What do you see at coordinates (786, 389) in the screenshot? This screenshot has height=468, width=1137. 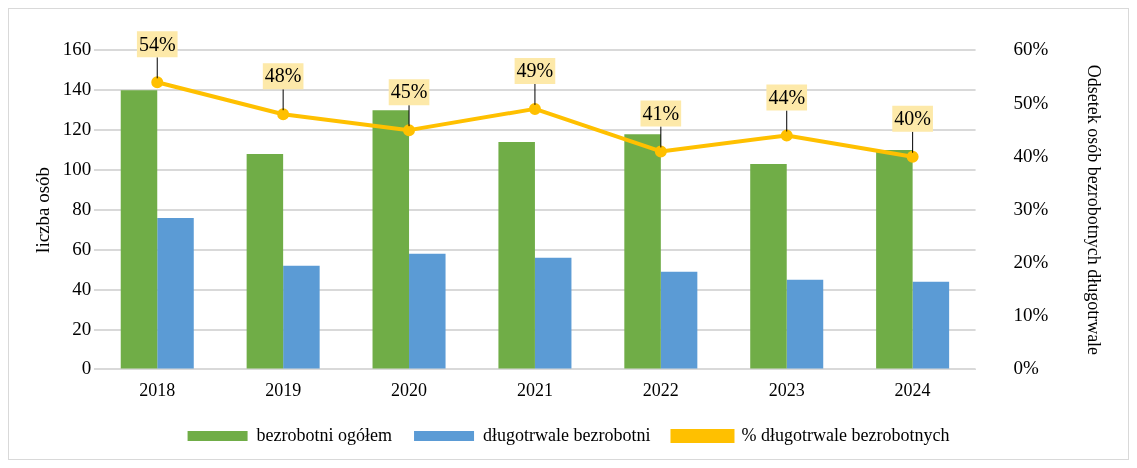 I see `x-tick-label: 2023` at bounding box center [786, 389].